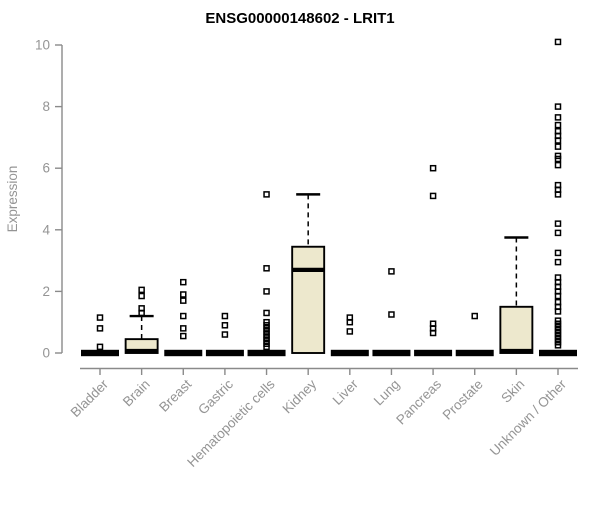  I want to click on boxplot-liver, so click(349, 335).